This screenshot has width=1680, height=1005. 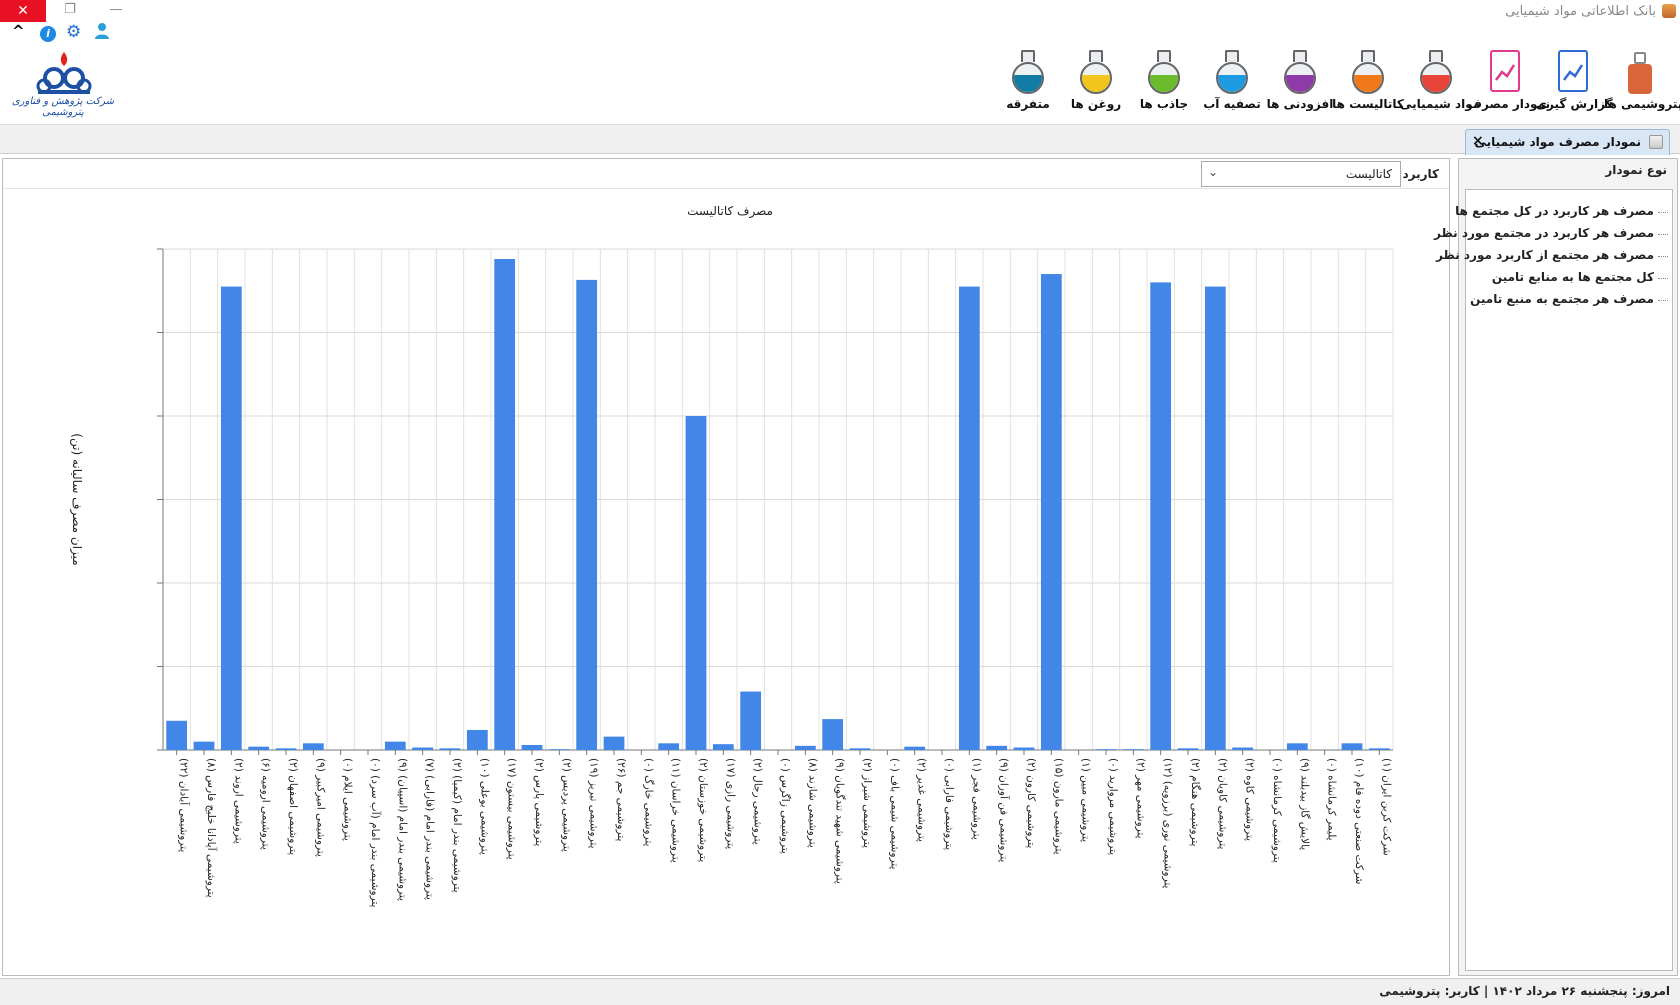 I want to click on x-tick-label-7: پتروشیمی بندر امام (آب سرد) (۰), so click(x=375, y=833).